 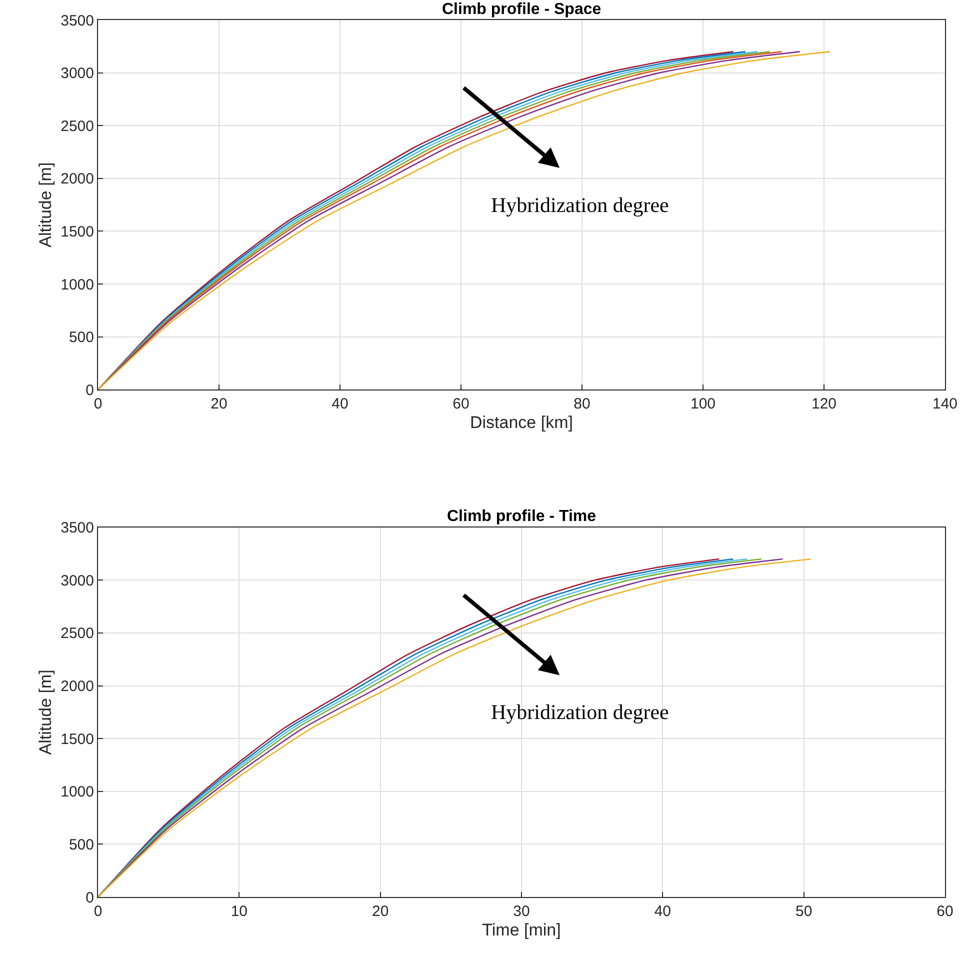 I want to click on x-axis-title: Time [min], so click(x=521, y=930).